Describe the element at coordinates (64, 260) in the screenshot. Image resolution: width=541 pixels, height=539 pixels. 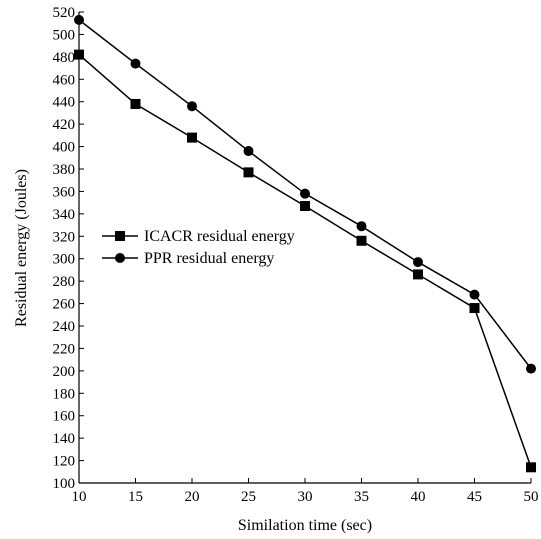
I see `y-tick-label: 300` at that location.